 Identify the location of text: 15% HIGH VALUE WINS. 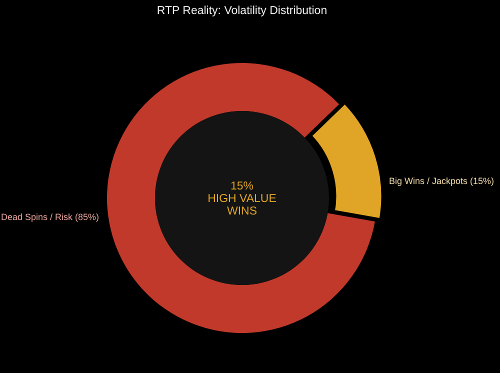
(242, 199).